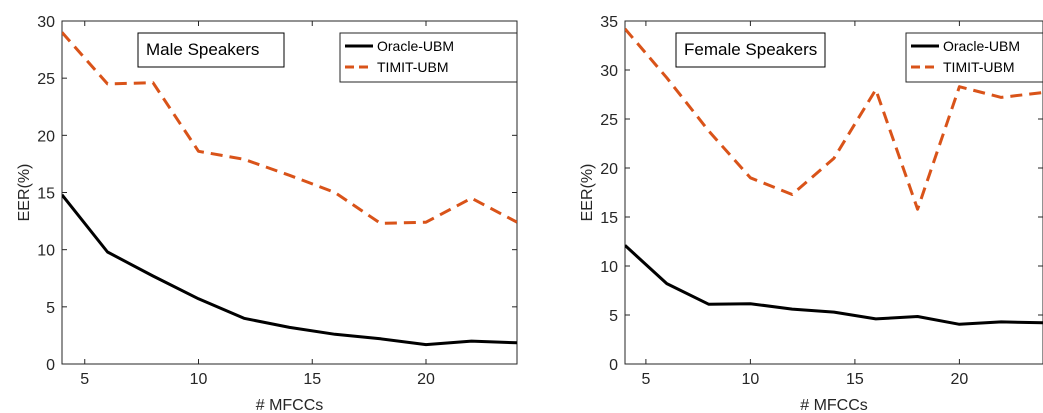 This screenshot has width=1043, height=413. I want to click on annotation-text: Female Speakers, so click(750, 49).